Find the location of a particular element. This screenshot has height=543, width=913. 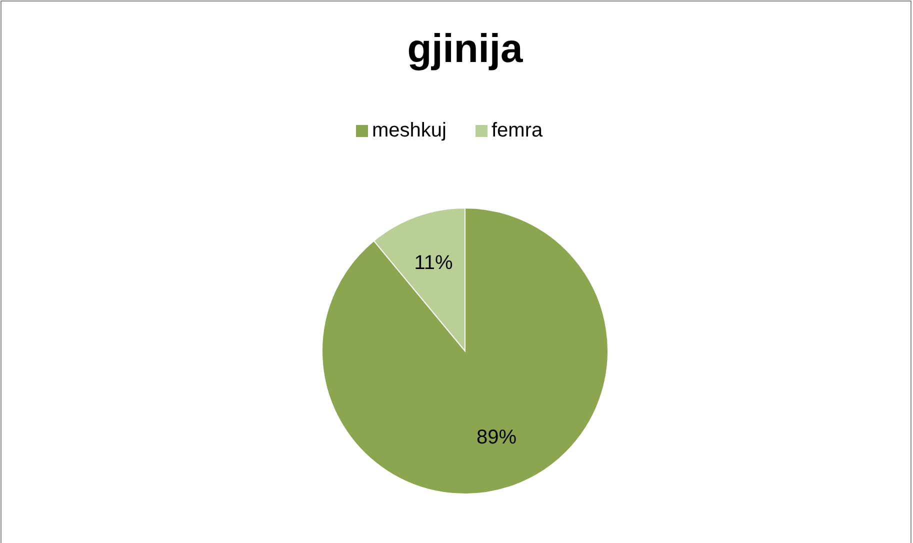

chart-title: gjinija is located at coordinates (465, 49).